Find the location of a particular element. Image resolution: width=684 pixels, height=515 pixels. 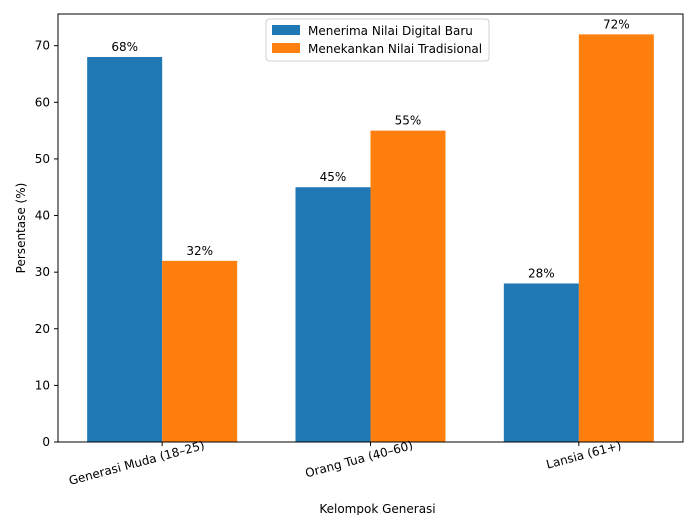

y-tick-label: 50 is located at coordinates (42, 159).